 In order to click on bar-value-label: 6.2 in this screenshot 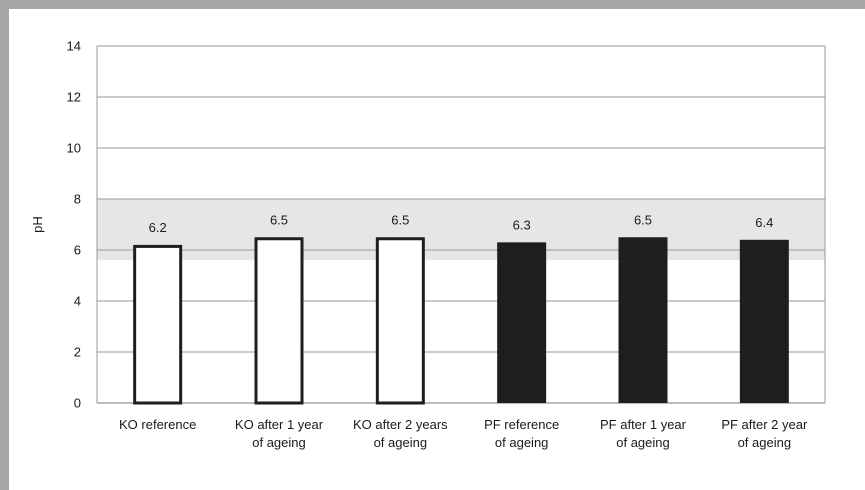, I will do `click(158, 227)`.